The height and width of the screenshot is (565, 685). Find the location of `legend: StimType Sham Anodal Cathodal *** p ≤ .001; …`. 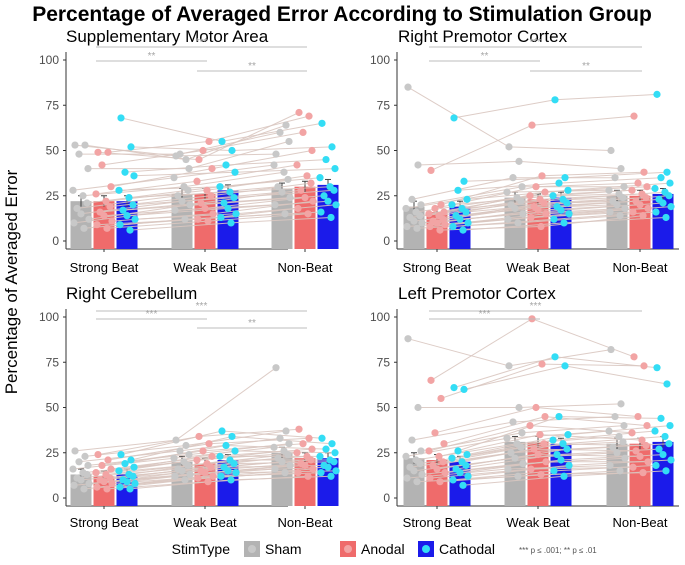

legend: StimType Sham Anodal Cathodal *** p ≤ .001; … is located at coordinates (384, 549).